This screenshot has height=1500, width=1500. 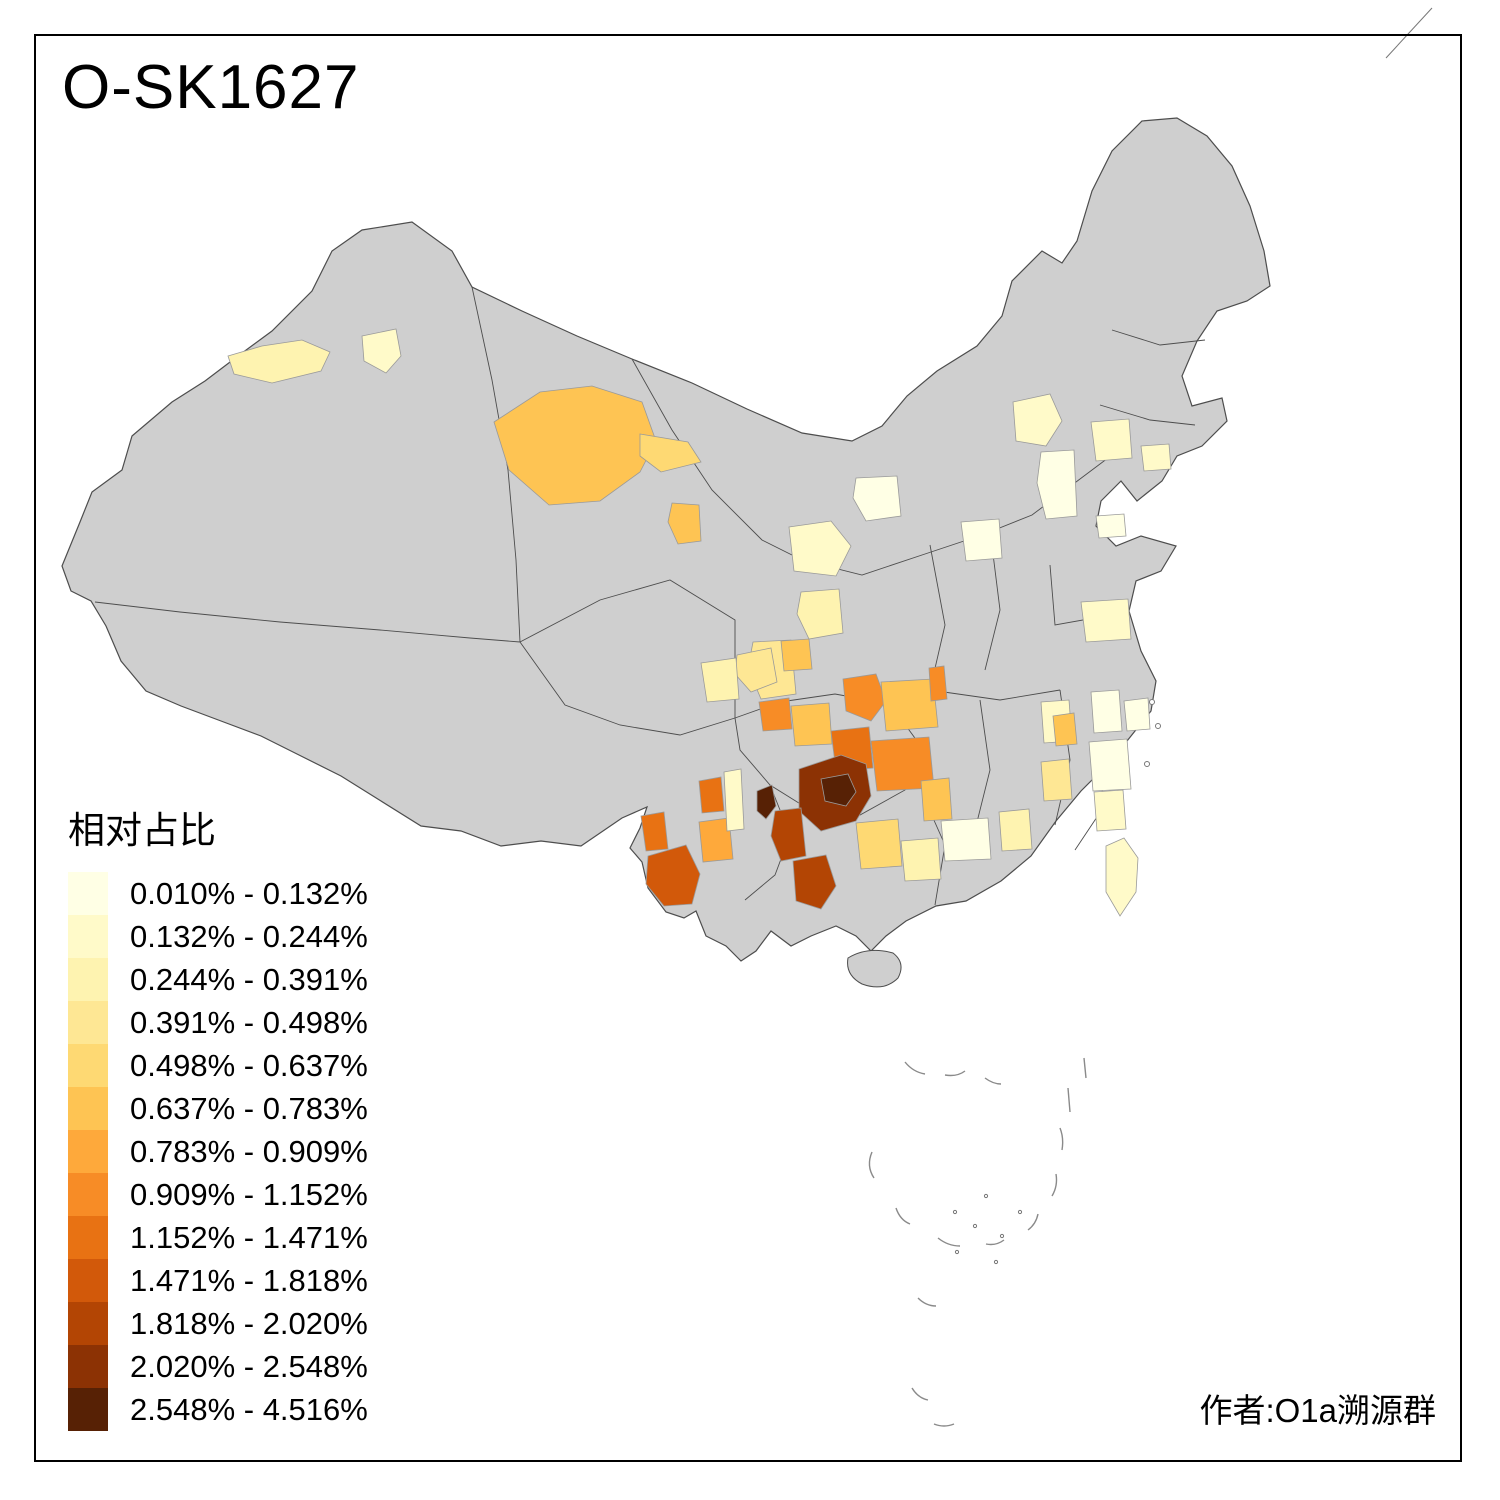 I want to click on legend-label: 1.152% - 1.471%, so click(x=249, y=1237).